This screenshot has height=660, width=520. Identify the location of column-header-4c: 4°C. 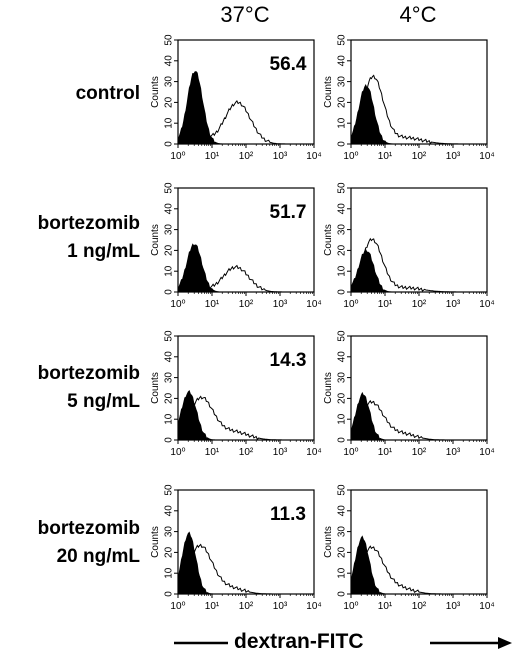
(418, 14).